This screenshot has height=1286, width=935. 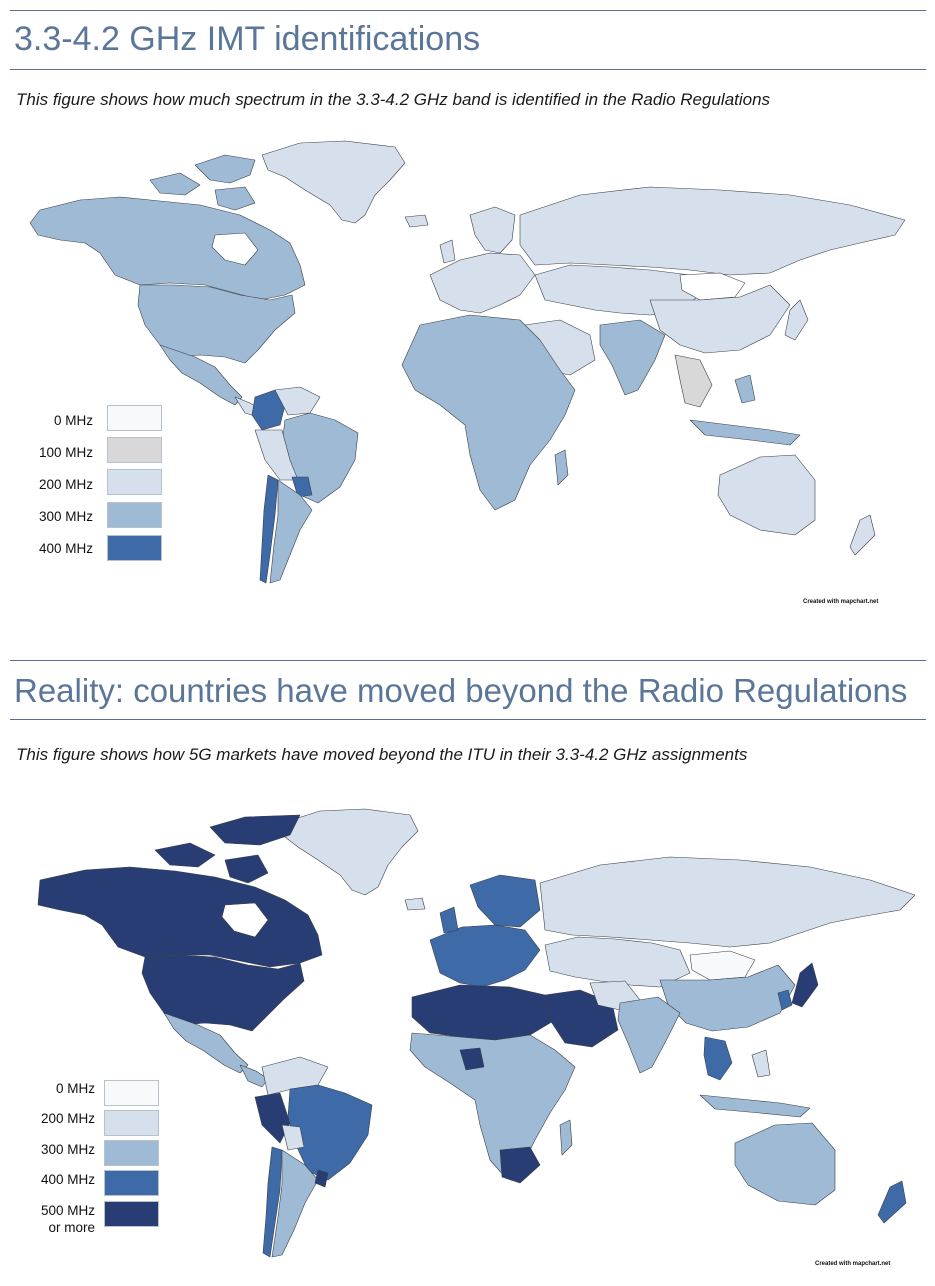 I want to click on region-uruguay, so click(x=321, y=1178).